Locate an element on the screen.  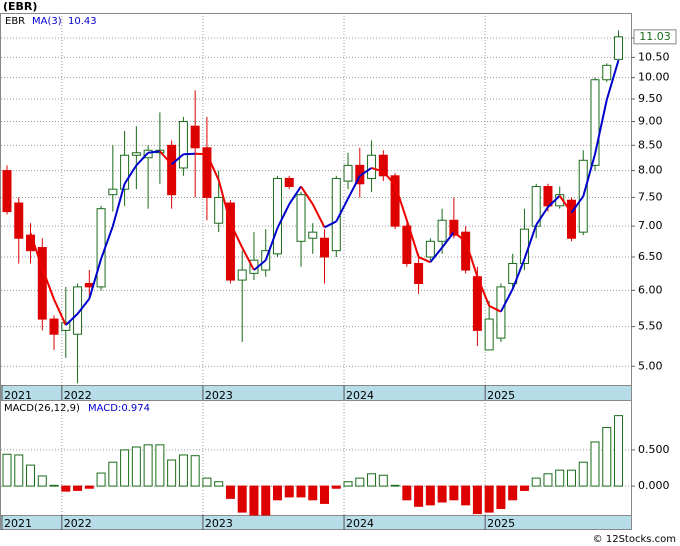
macd-title: MACD(26,12,9) is located at coordinates (42, 408).